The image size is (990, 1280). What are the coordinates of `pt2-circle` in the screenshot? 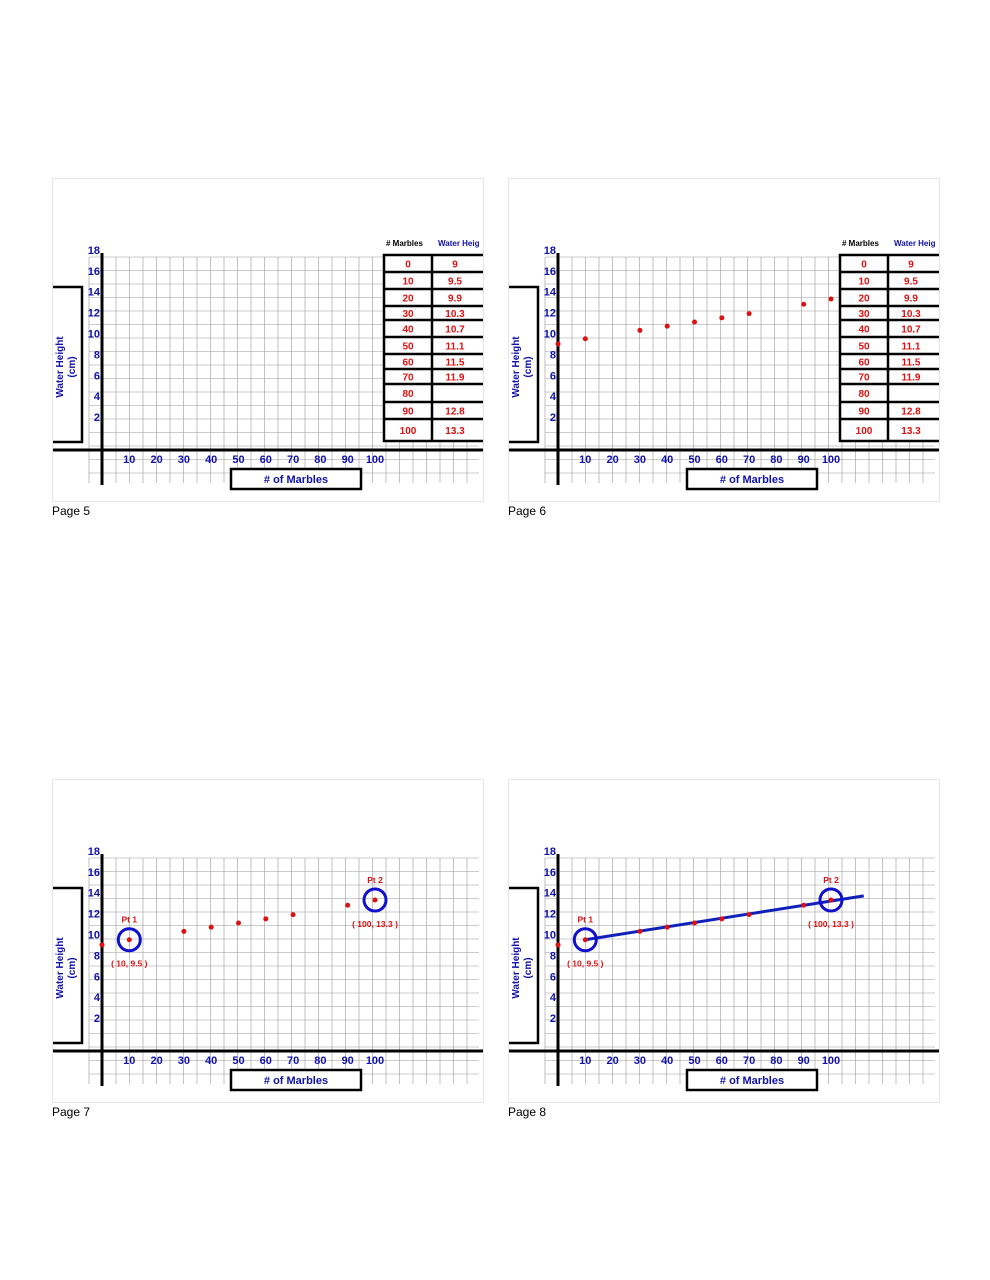 It's located at (375, 900).